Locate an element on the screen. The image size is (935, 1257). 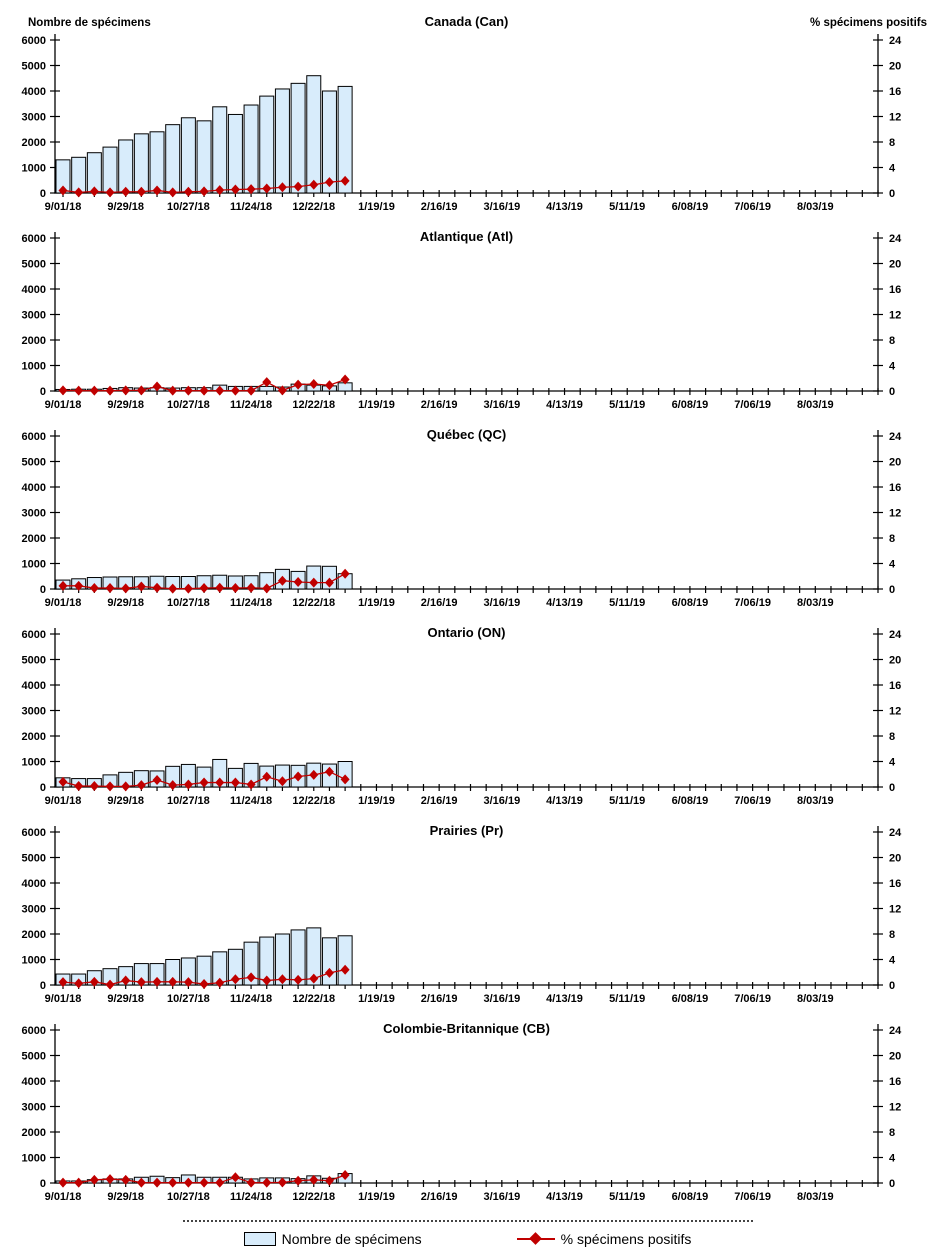
legend-divider is located at coordinates (467, 1221).